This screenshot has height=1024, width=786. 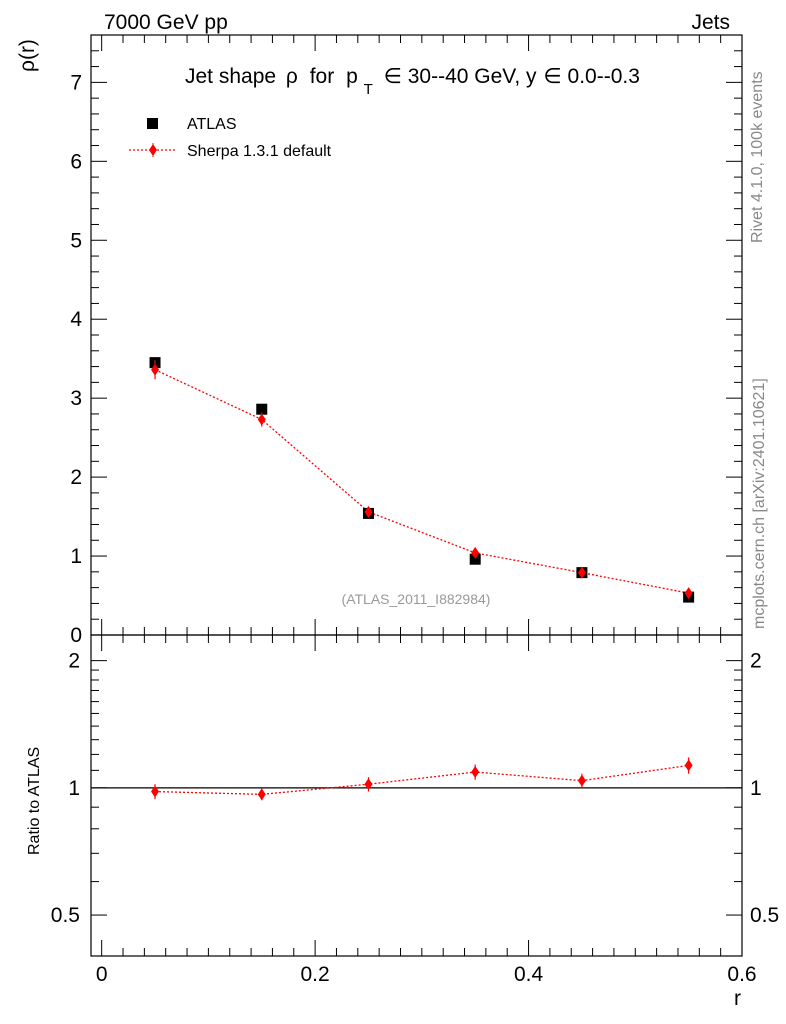 What do you see at coordinates (76, 635) in the screenshot?
I see `main-ytick-label: 0` at bounding box center [76, 635].